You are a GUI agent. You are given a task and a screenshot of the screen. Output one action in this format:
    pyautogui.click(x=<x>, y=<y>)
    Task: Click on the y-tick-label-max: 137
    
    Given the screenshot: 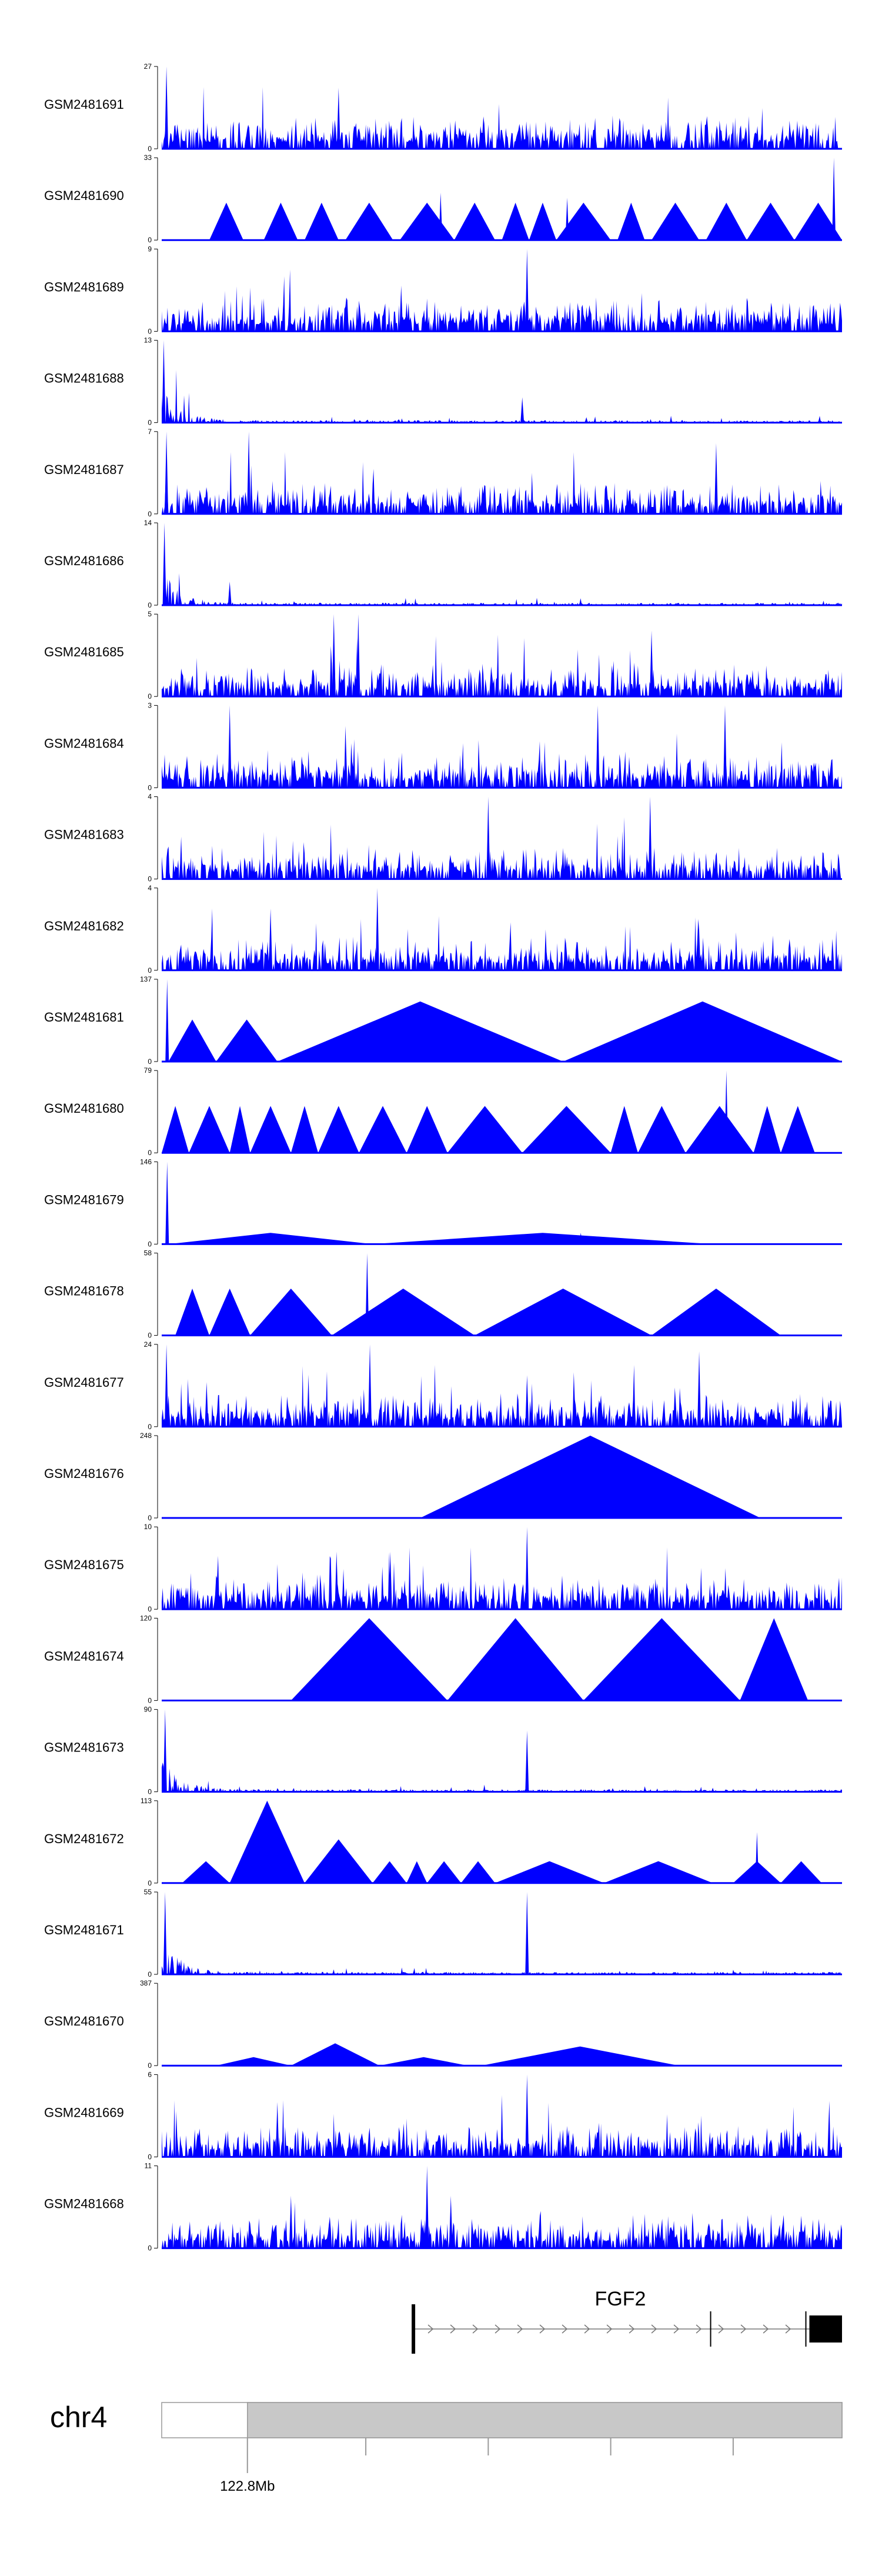 What is the action you would take?
    pyautogui.click(x=146, y=979)
    